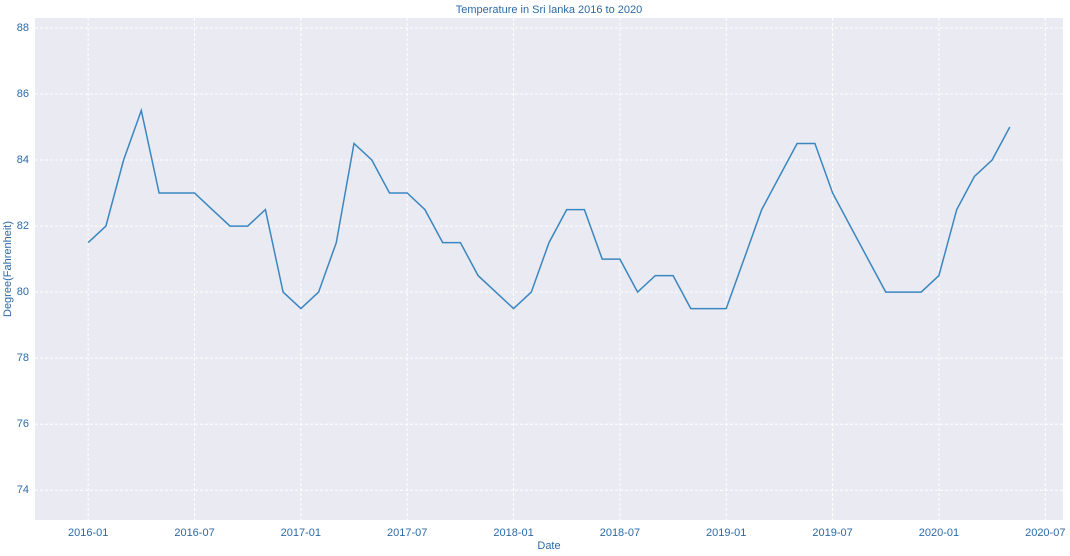 Image resolution: width=1070 pixels, height=556 pixels. Describe the element at coordinates (23, 28) in the screenshot. I see `y-tick-label: 88` at that location.